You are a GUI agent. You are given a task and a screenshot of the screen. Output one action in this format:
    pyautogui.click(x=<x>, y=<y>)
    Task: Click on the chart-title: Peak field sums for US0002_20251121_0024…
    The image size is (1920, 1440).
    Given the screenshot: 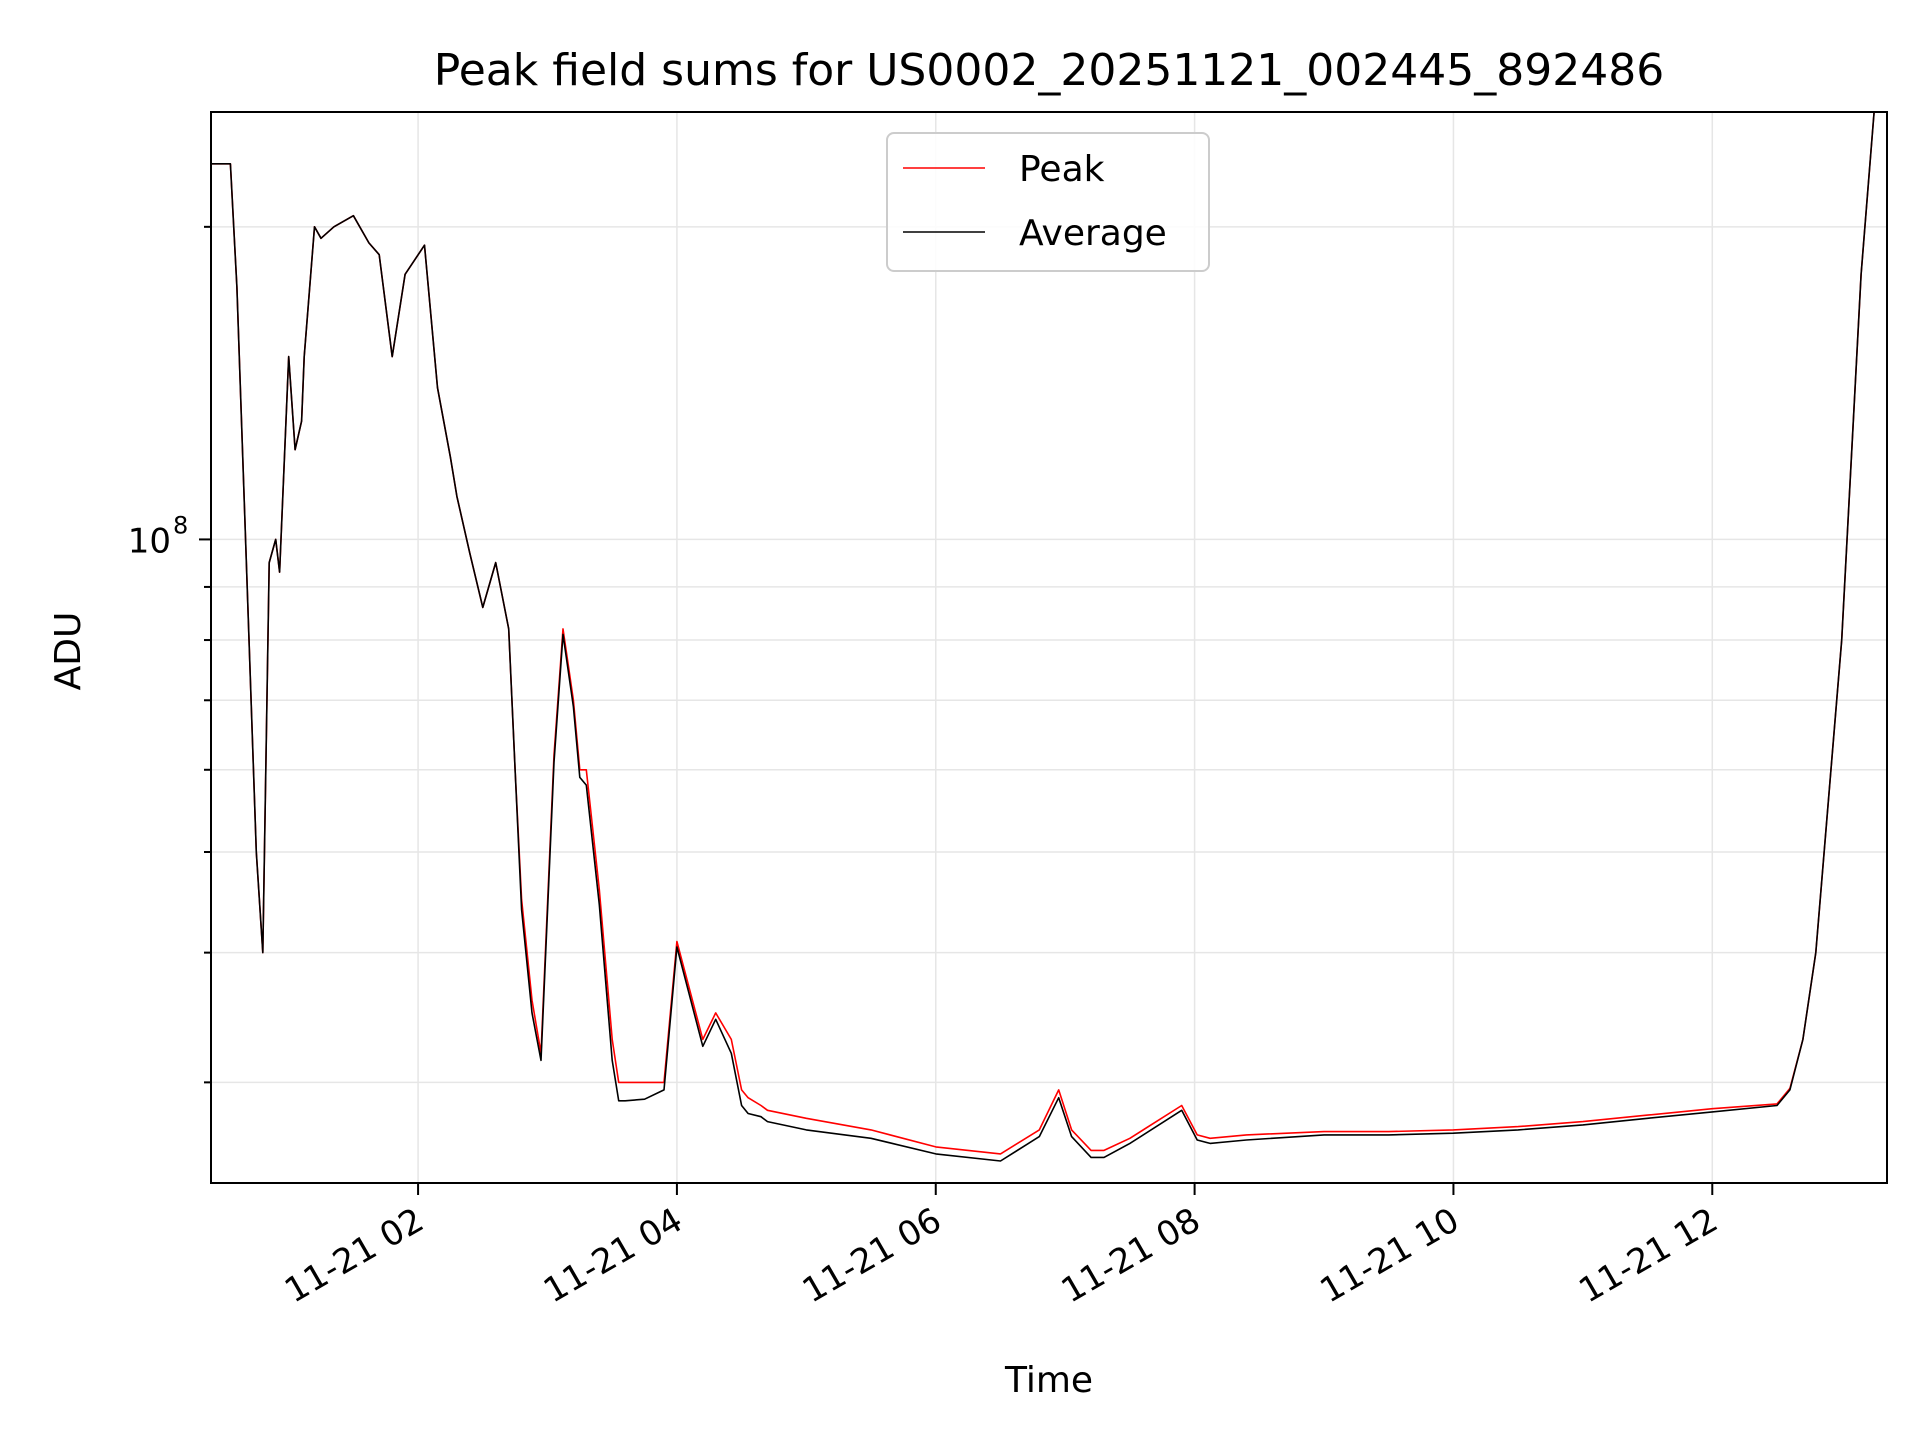 What is the action you would take?
    pyautogui.click(x=1049, y=70)
    